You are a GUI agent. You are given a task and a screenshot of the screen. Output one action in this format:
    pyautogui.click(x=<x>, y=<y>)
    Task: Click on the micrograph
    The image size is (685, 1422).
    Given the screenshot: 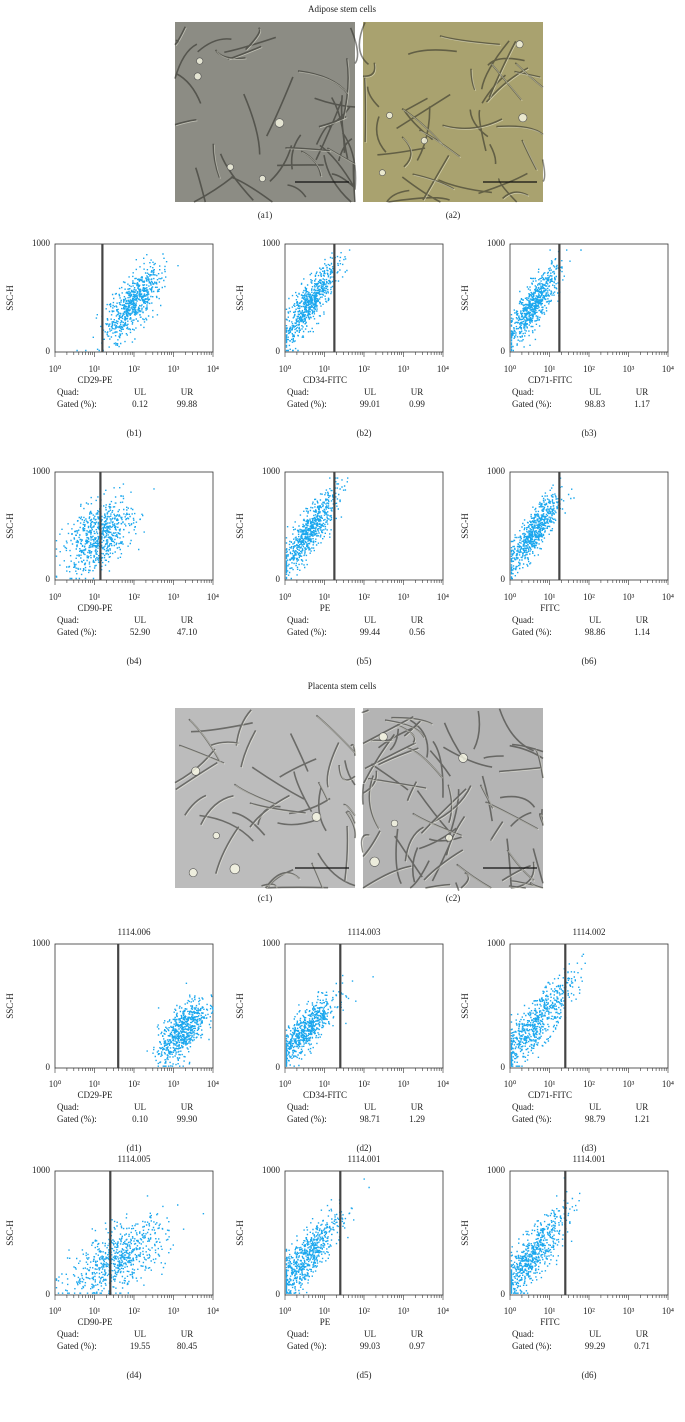 What is the action you would take?
    pyautogui.click(x=265, y=112)
    